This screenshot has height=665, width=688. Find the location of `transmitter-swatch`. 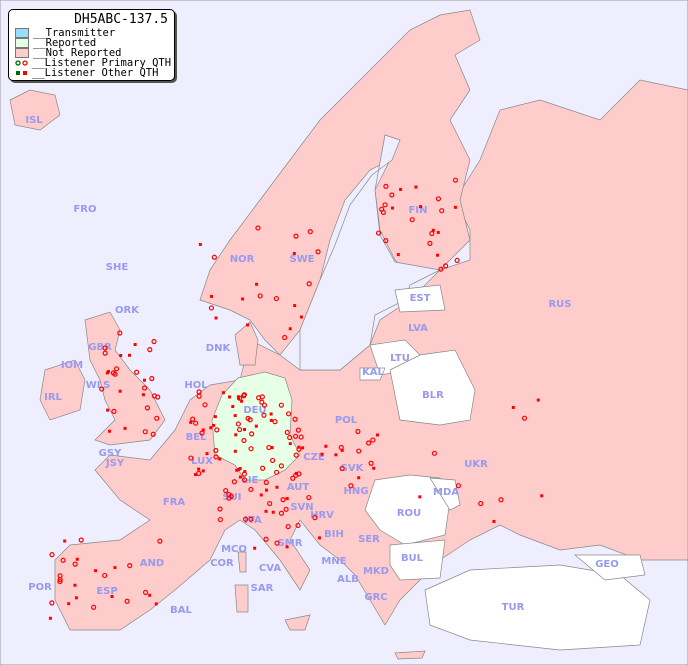

transmitter-swatch is located at coordinates (22, 33).